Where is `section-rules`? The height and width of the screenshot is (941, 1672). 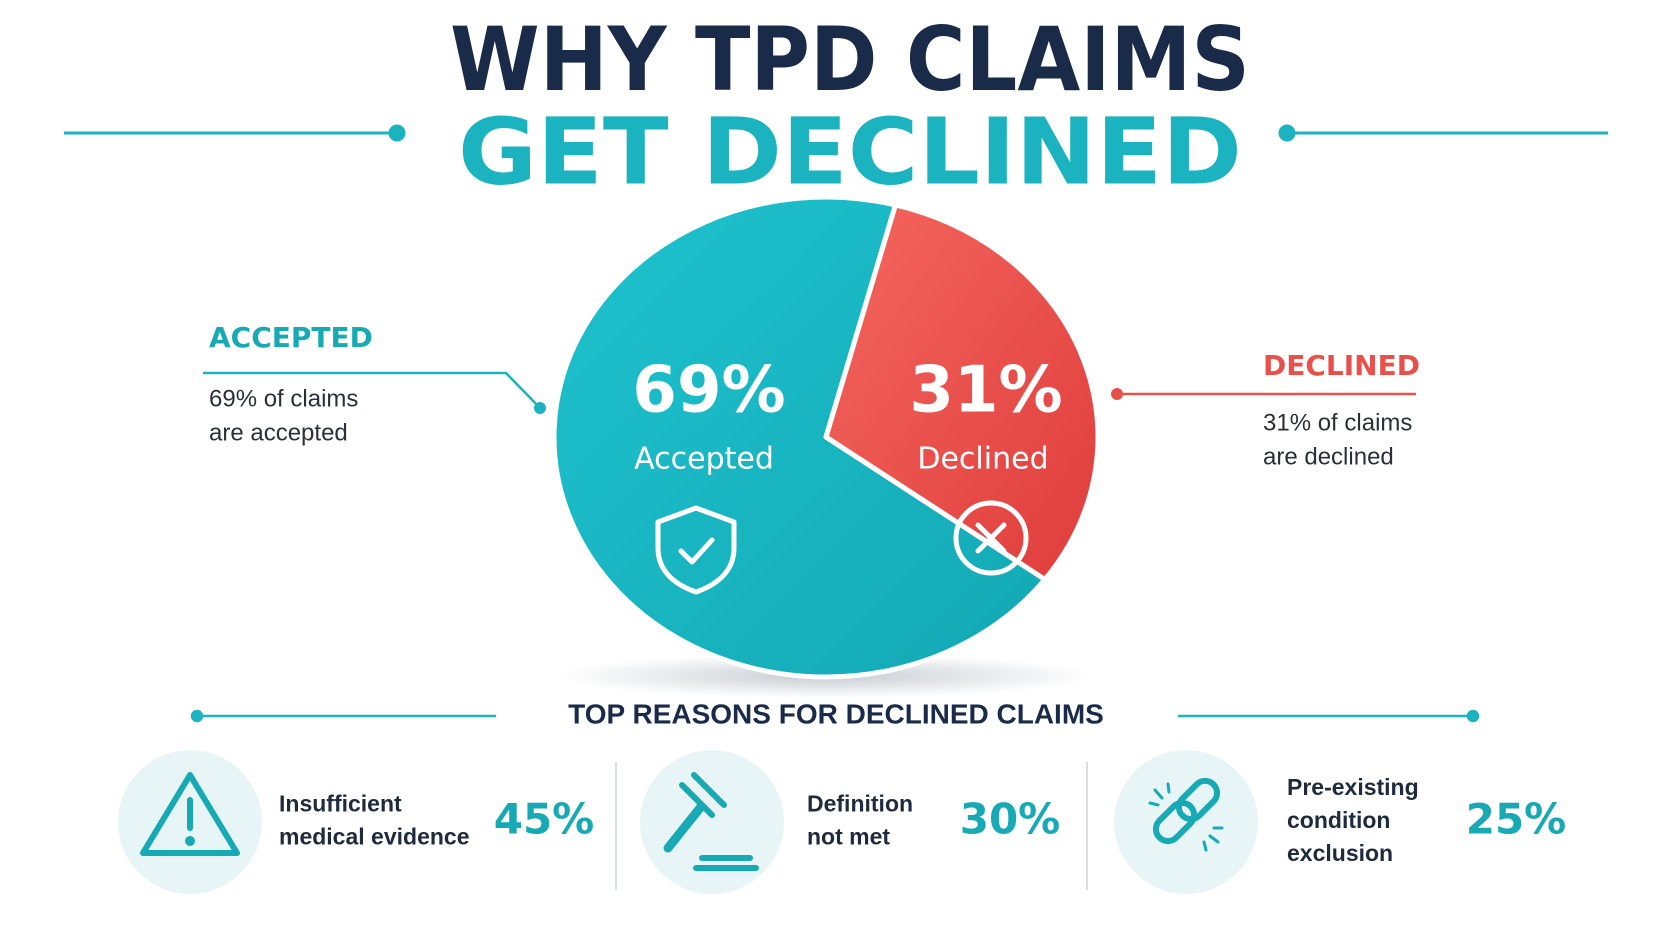
section-rules is located at coordinates (835, 716).